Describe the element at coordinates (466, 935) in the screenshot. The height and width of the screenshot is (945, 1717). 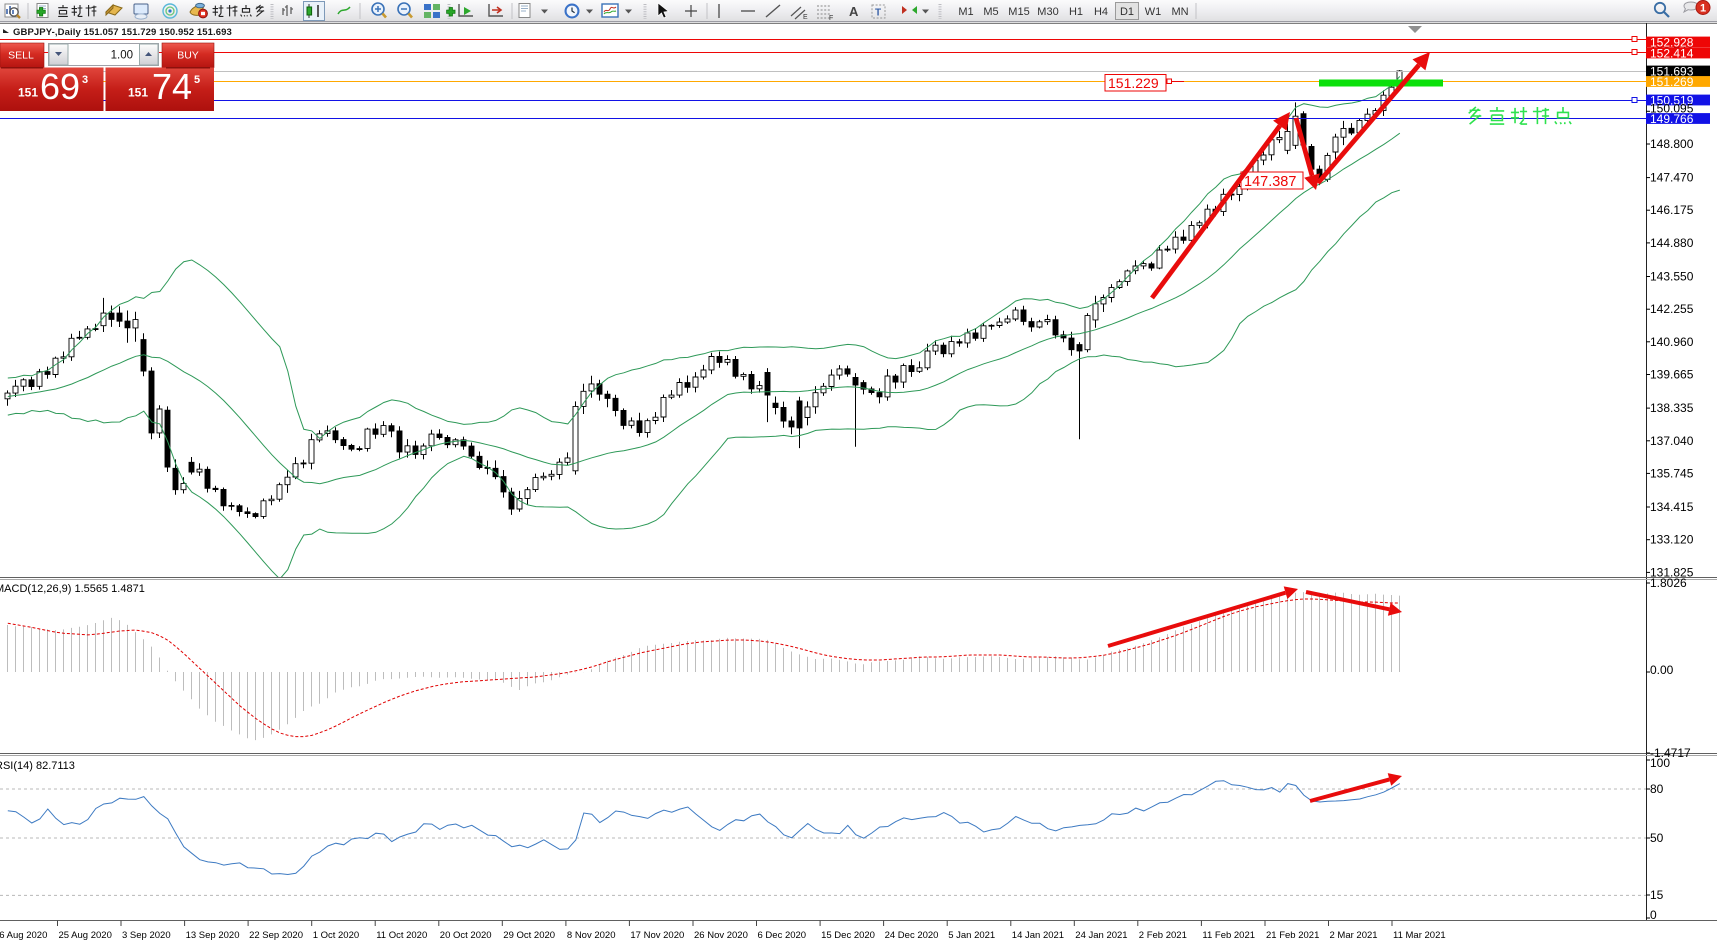
I see `svg-text: 20 Oct 2020` at that location.